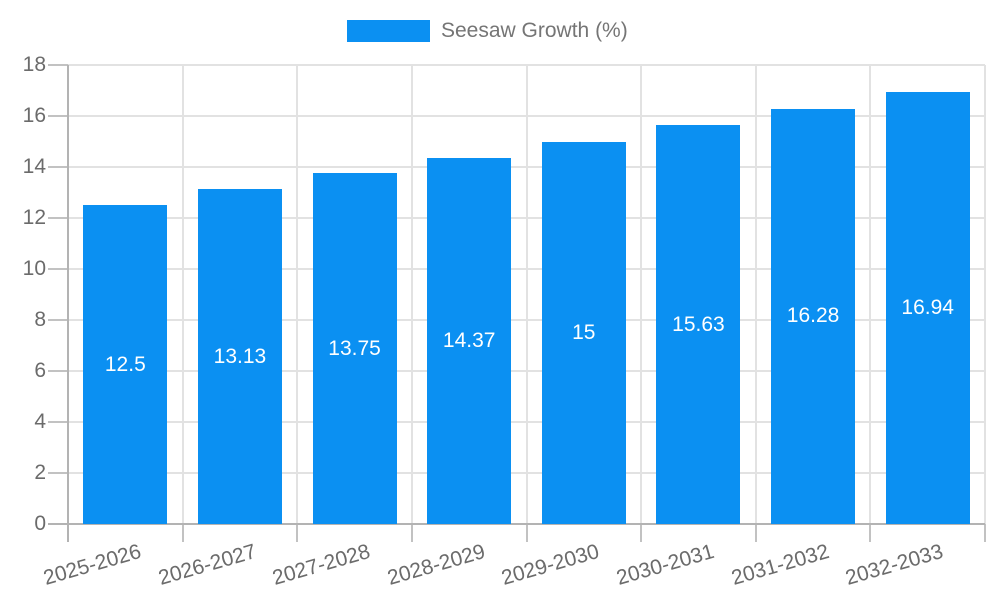 The height and width of the screenshot is (600, 1000). I want to click on legend: Seesaw Growth (%), so click(487, 31).